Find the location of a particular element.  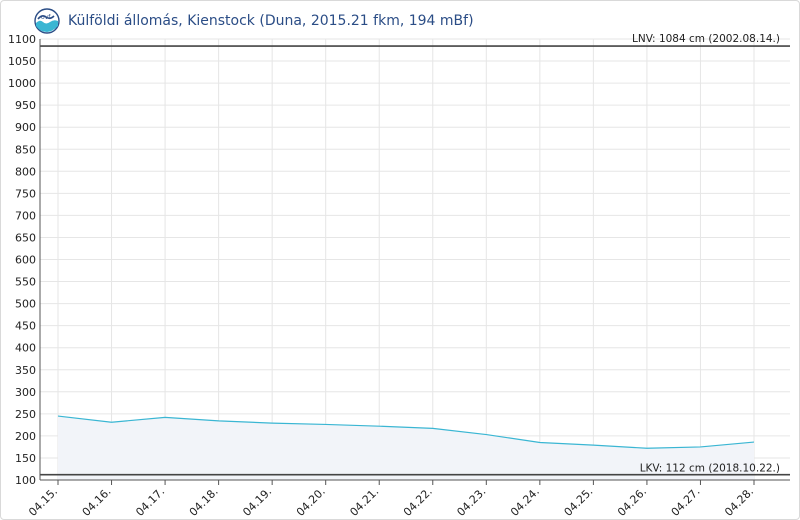

y-tick-label: 300 is located at coordinates (25, 392).